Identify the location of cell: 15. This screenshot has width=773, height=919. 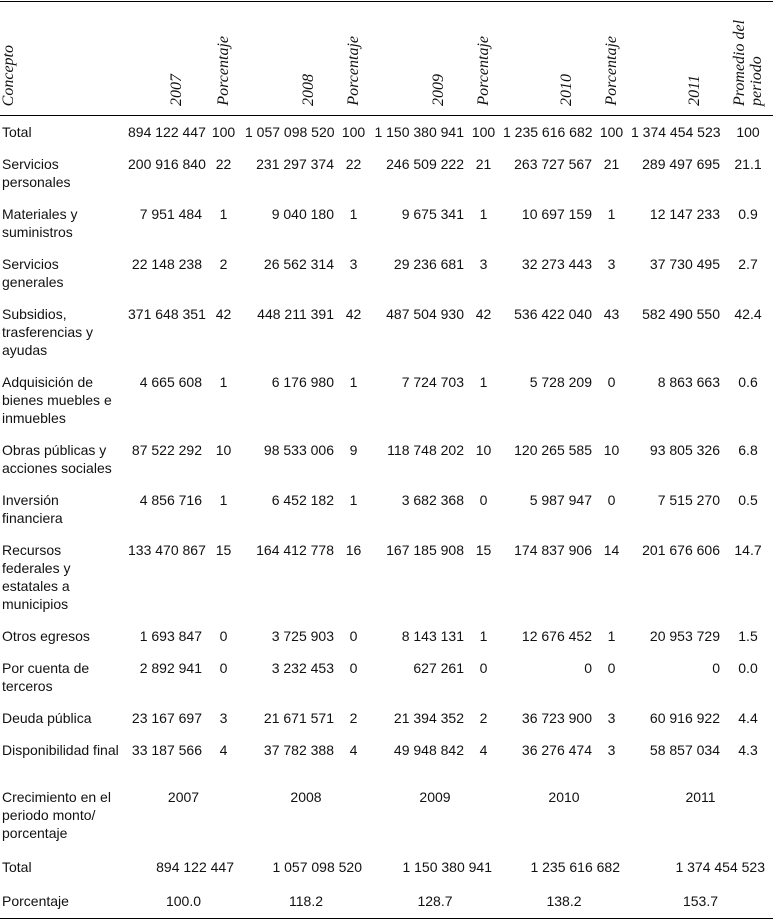
(223, 550).